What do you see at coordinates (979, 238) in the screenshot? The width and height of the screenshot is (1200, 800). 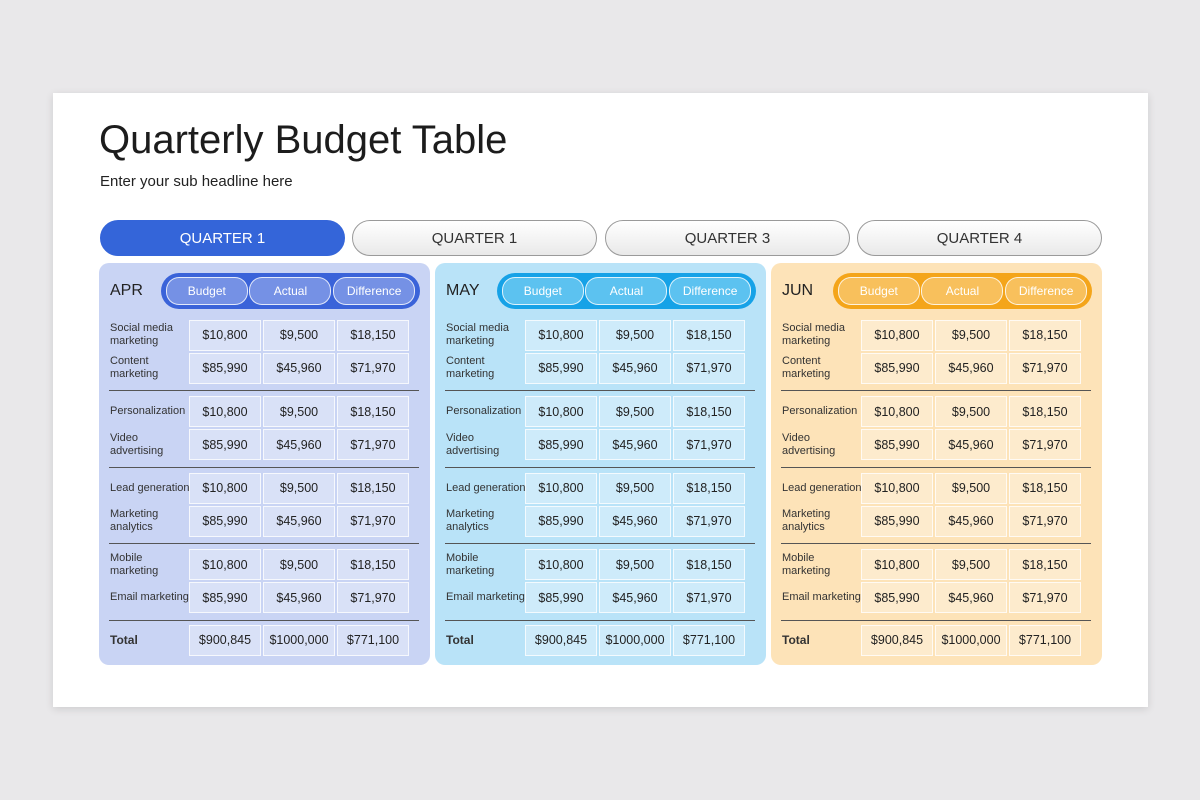 I see `quarter-tab: QUARTER 4` at bounding box center [979, 238].